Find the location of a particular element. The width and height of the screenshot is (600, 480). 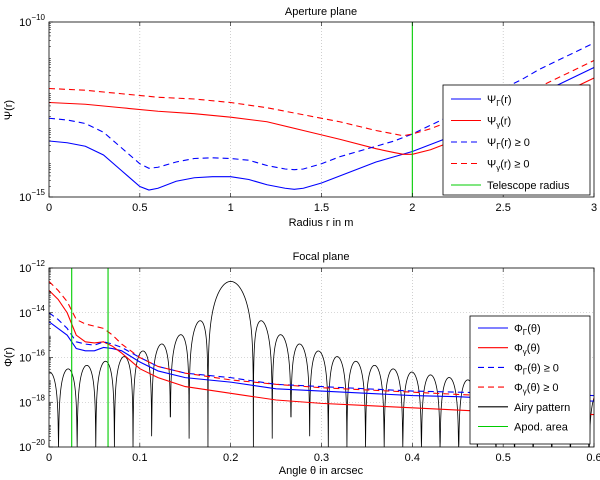

x-tick-label: 1 is located at coordinates (231, 208).